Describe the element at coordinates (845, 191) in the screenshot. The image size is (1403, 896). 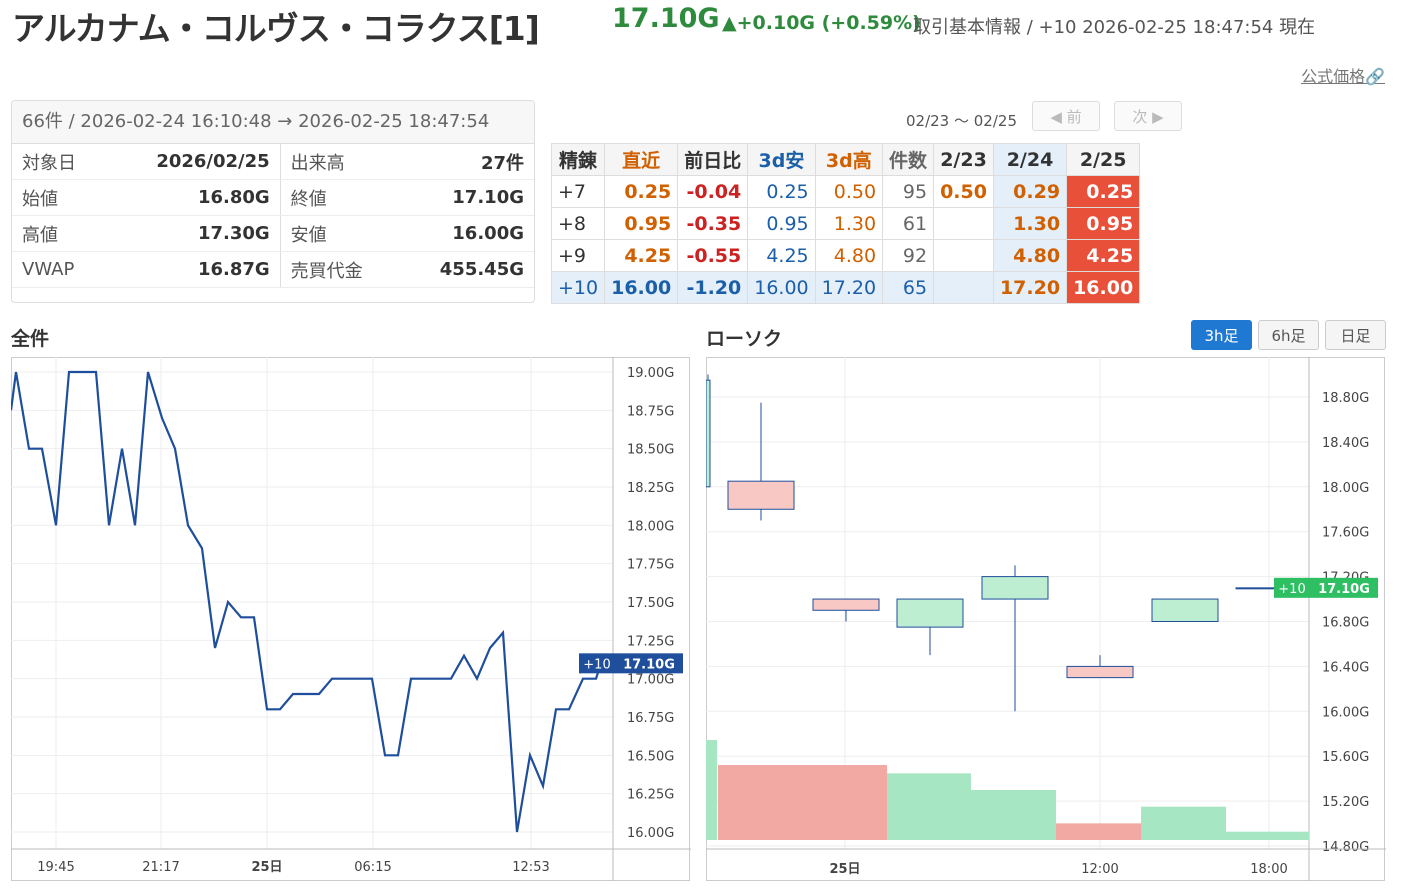
I see `refine-row: +7 0.25 -0.04 0.25 0.50 95 0.50 0.29 0.25` at that location.